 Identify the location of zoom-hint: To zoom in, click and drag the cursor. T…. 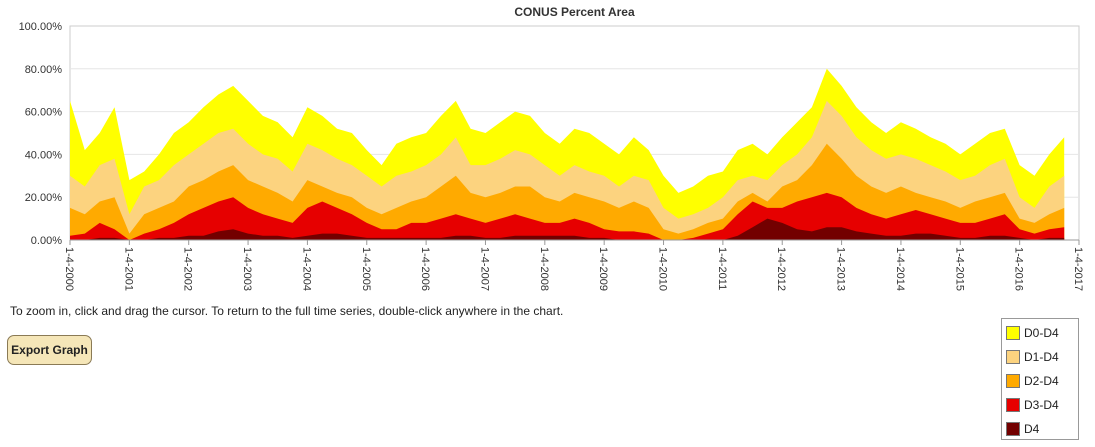
(287, 311).